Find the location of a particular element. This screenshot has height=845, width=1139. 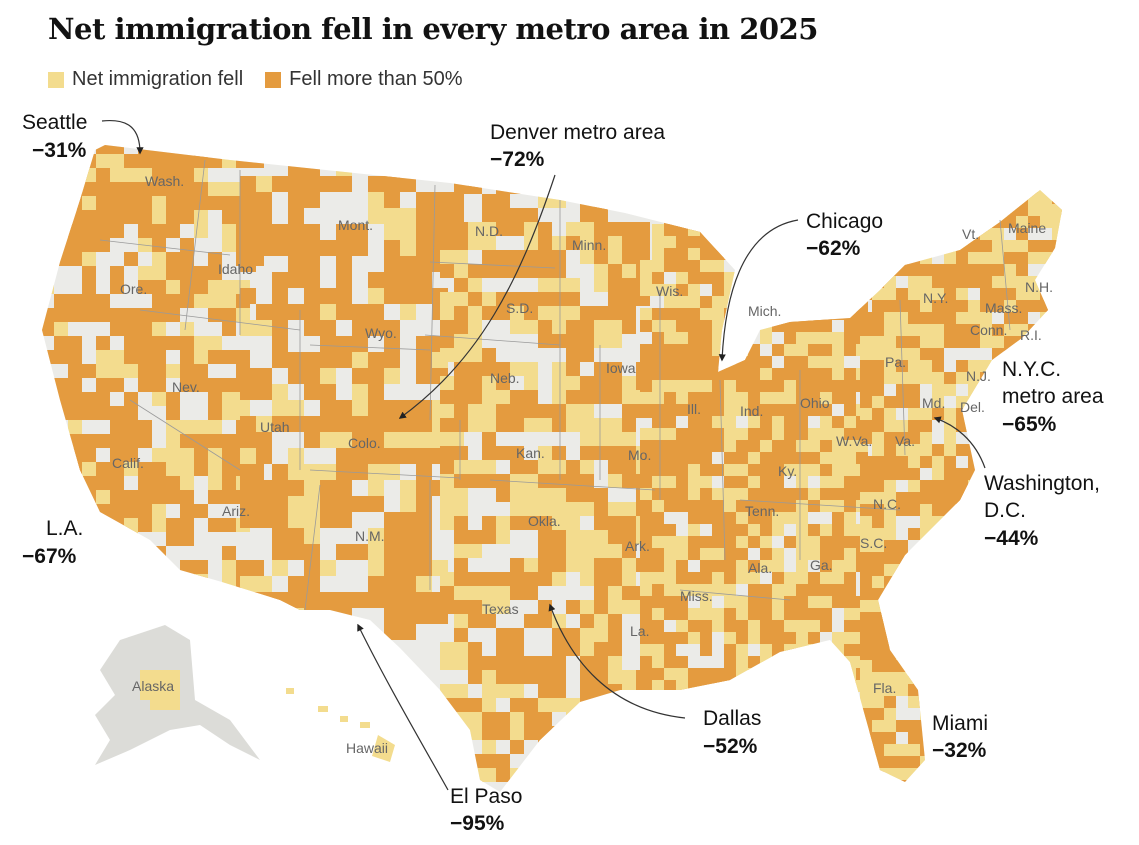

state-label: Maine is located at coordinates (1027, 228).